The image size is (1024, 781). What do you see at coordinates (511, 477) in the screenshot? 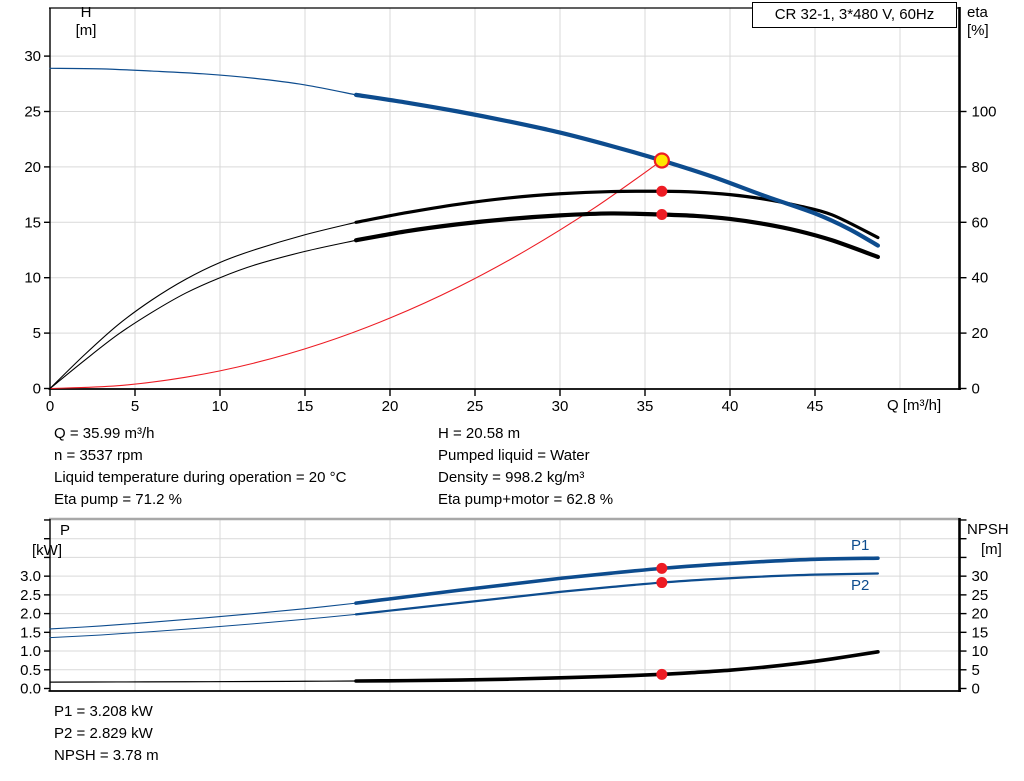
I see `info-density: Density = 998.2 kg/m³` at bounding box center [511, 477].